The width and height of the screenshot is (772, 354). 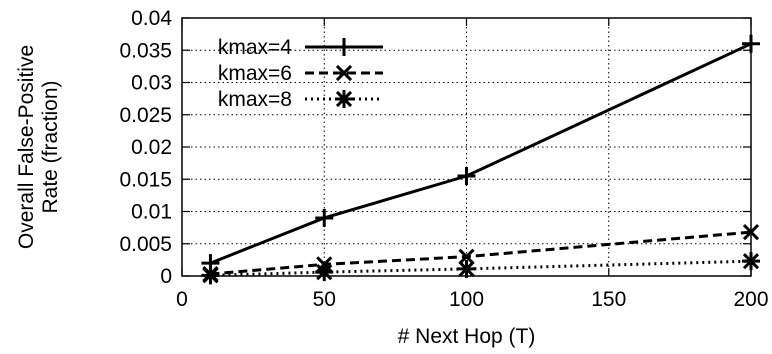 What do you see at coordinates (300, 47) in the screenshot?
I see `legend-item-1: kmax=4` at bounding box center [300, 47].